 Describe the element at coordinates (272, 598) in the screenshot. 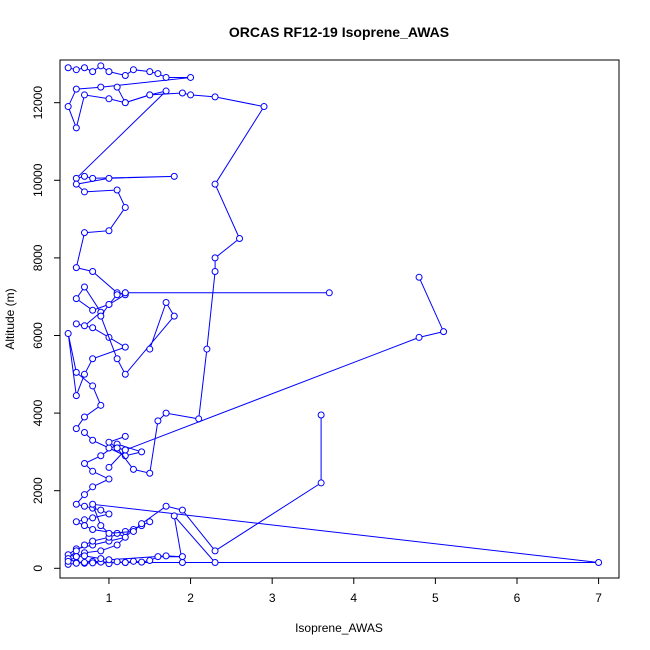

I see `x-tick-label: 3` at that location.